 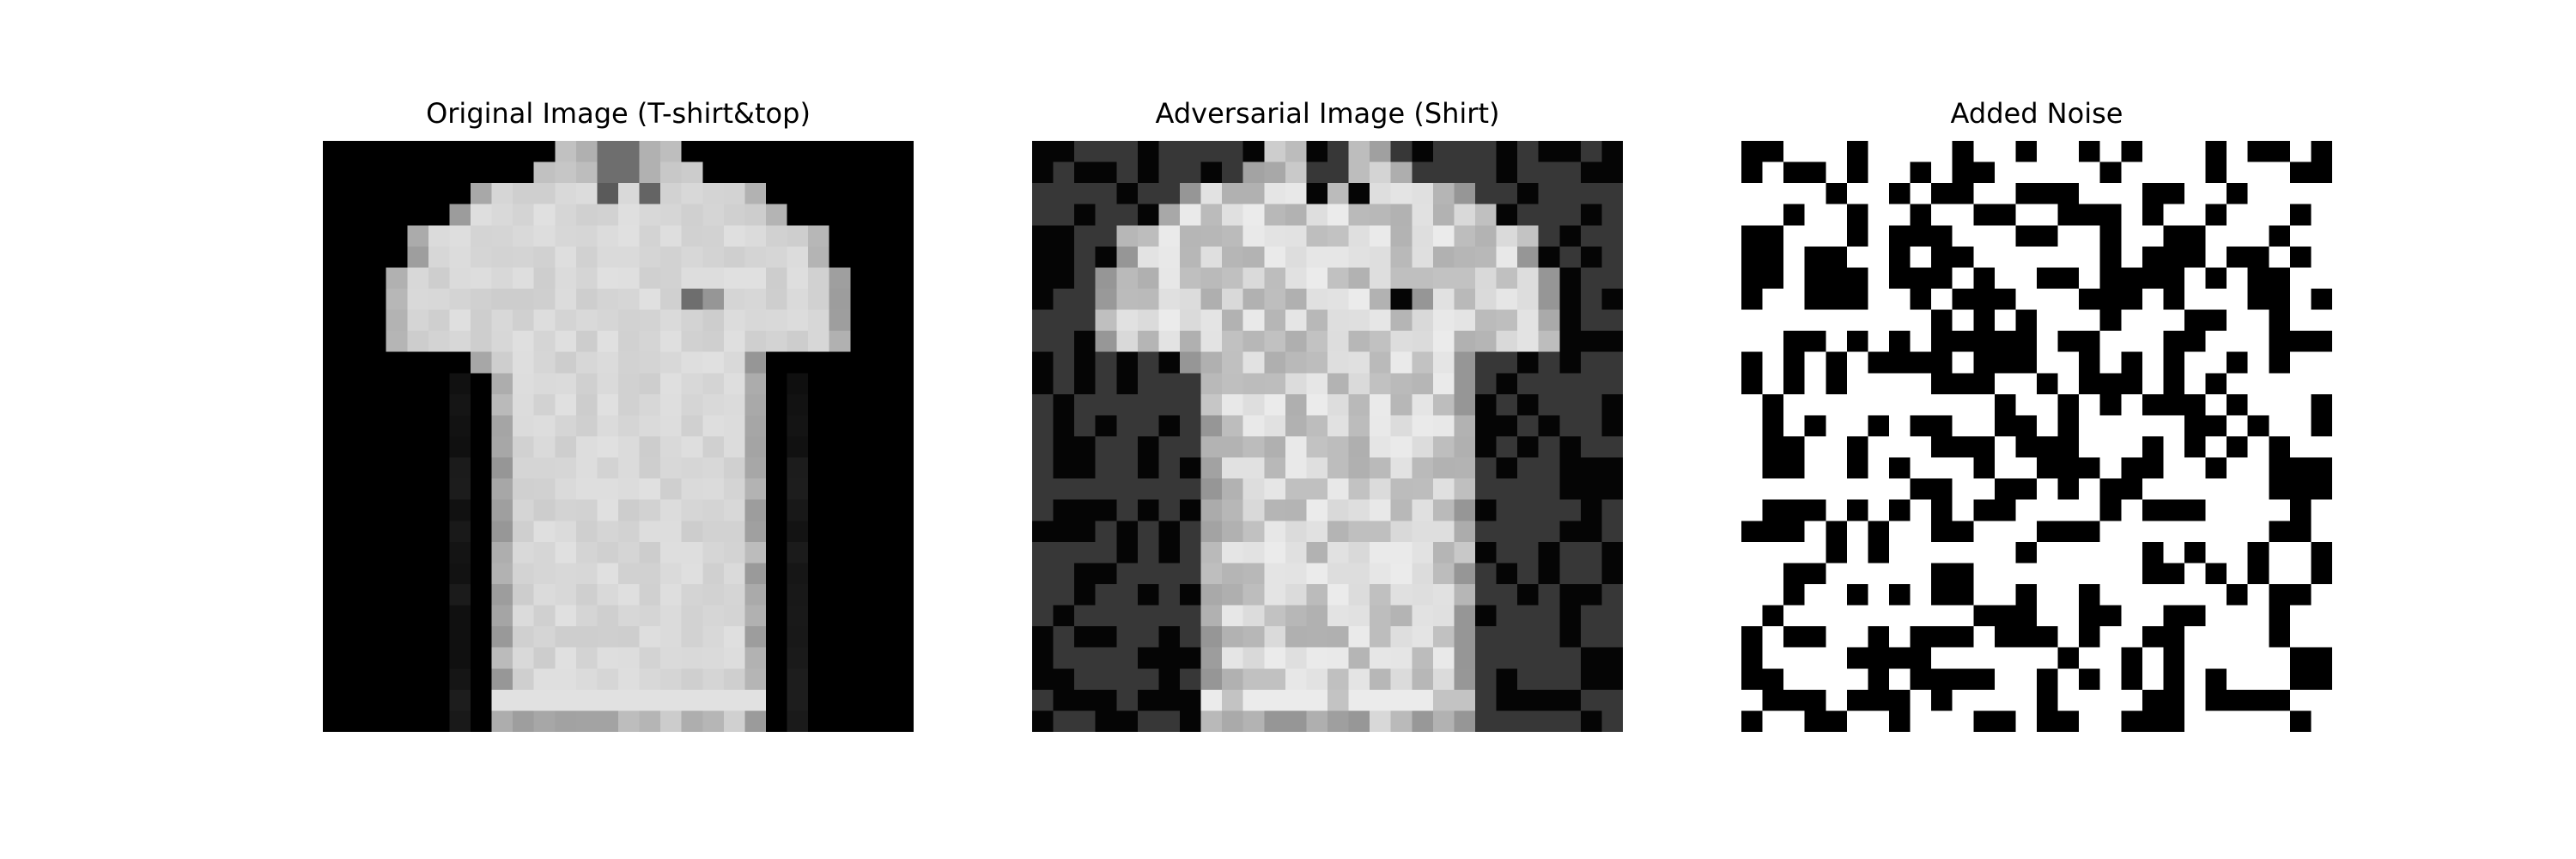 What do you see at coordinates (618, 114) in the screenshot?
I see `panel-title-original: Original Image (T-shirt&top)` at bounding box center [618, 114].